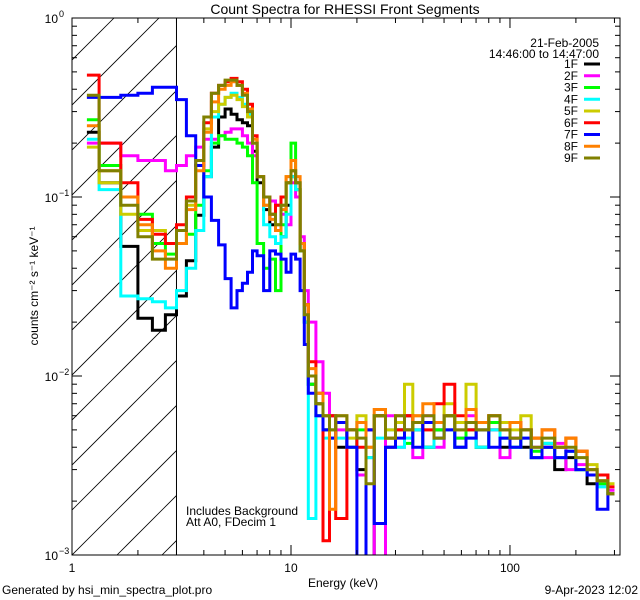 The width and height of the screenshot is (640, 600). Describe the element at coordinates (571, 123) in the screenshot. I see `legend-label: 6F` at that location.